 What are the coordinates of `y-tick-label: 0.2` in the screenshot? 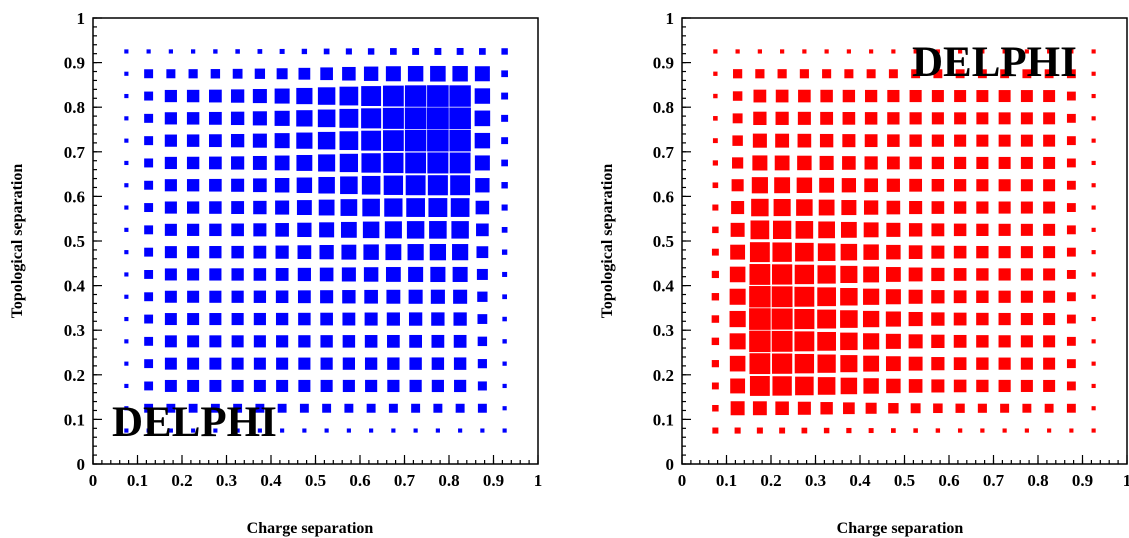 It's located at (663, 375).